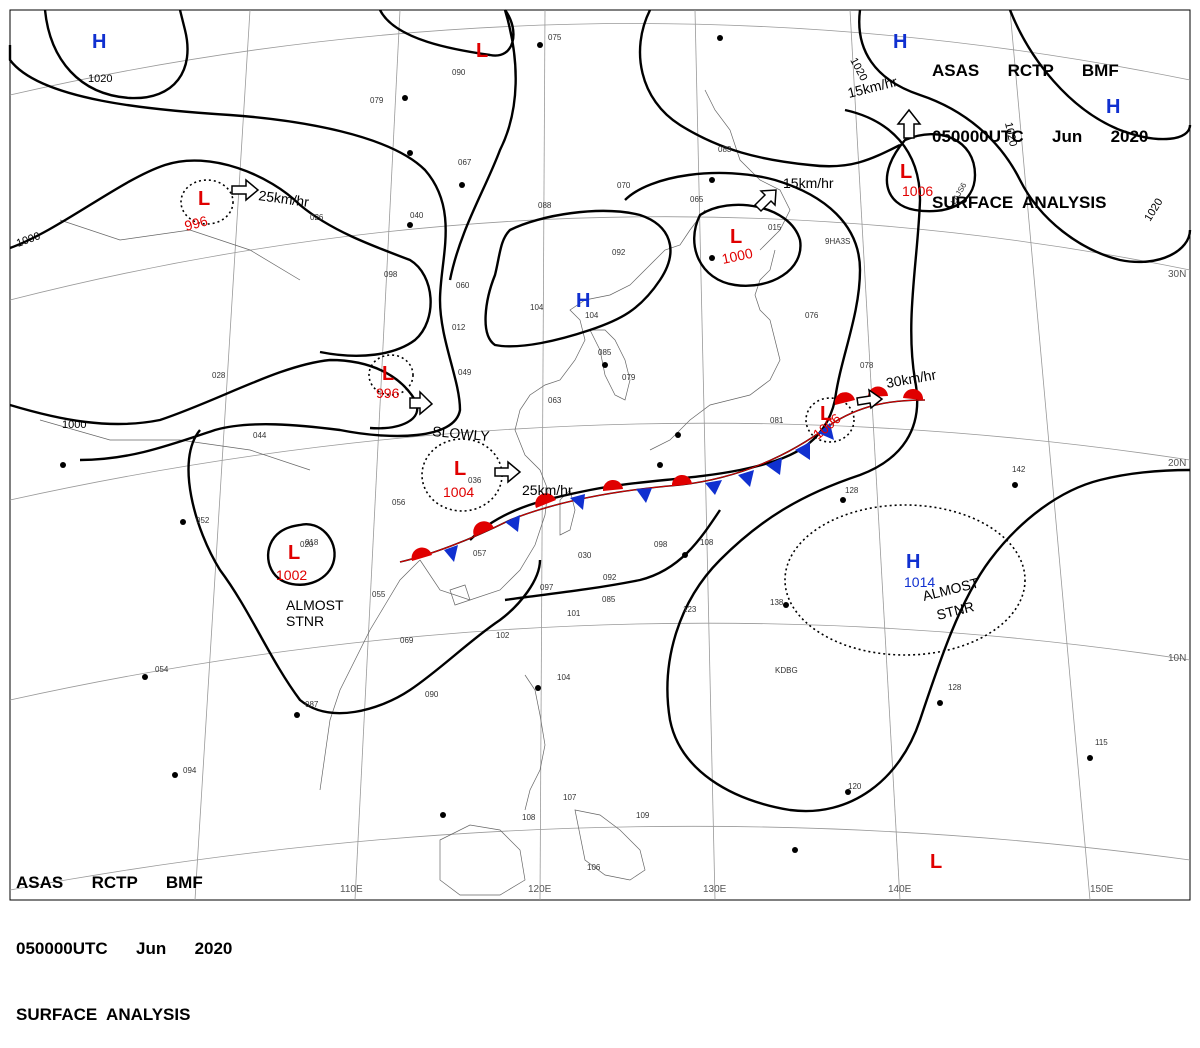 This screenshot has height=1048, width=1200. I want to click on coast-indochina, so click(370, 675).